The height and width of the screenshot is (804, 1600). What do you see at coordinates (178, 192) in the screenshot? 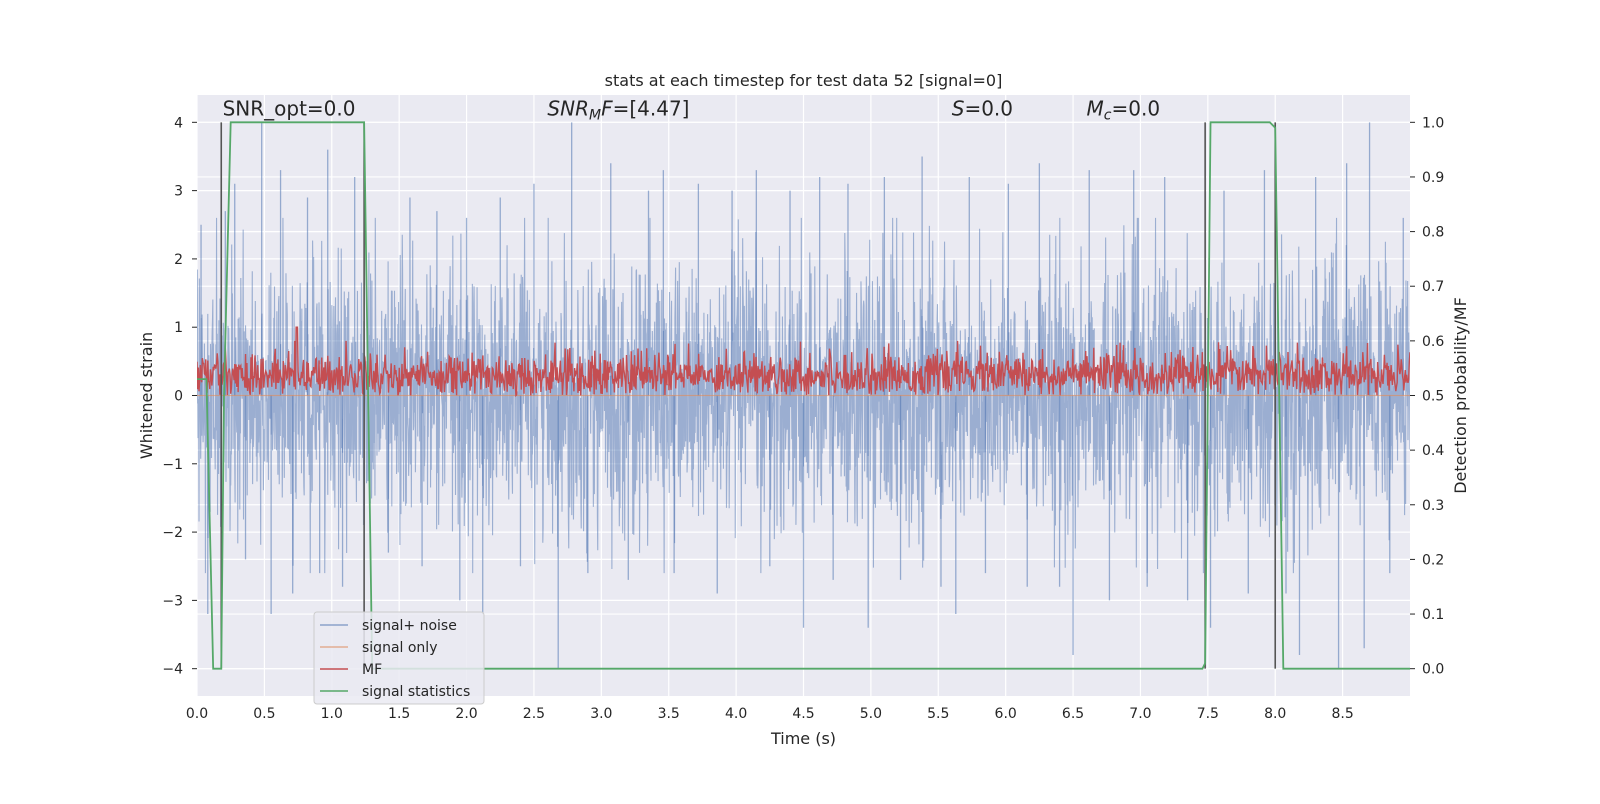
I see `y-tick-label-left: 3` at bounding box center [178, 192].